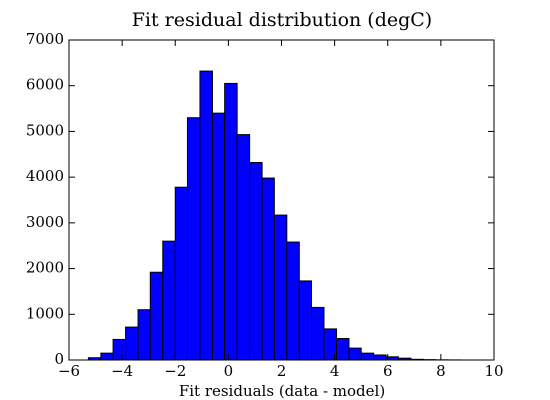 The image size is (550, 400). What do you see at coordinates (493, 371) in the screenshot?
I see `x-tick-label: 10` at bounding box center [493, 371].